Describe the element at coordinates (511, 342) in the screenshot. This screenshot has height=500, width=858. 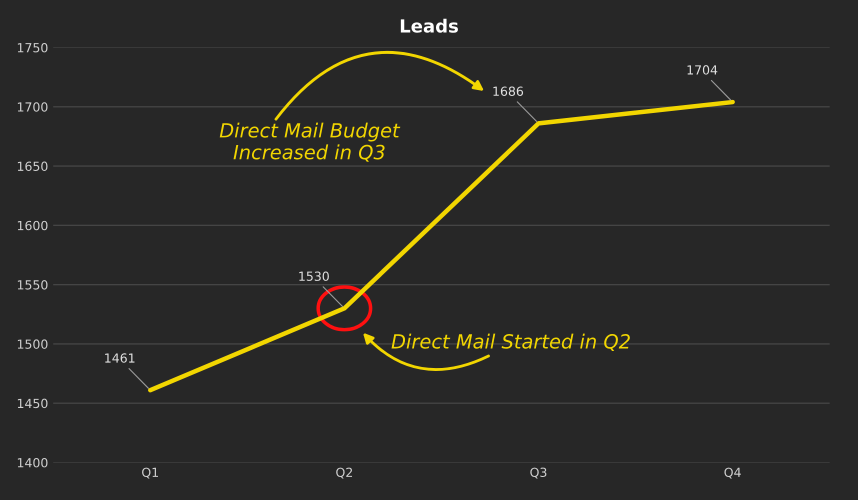
I see `annotation: Direct Mail Started in Q2` at that location.